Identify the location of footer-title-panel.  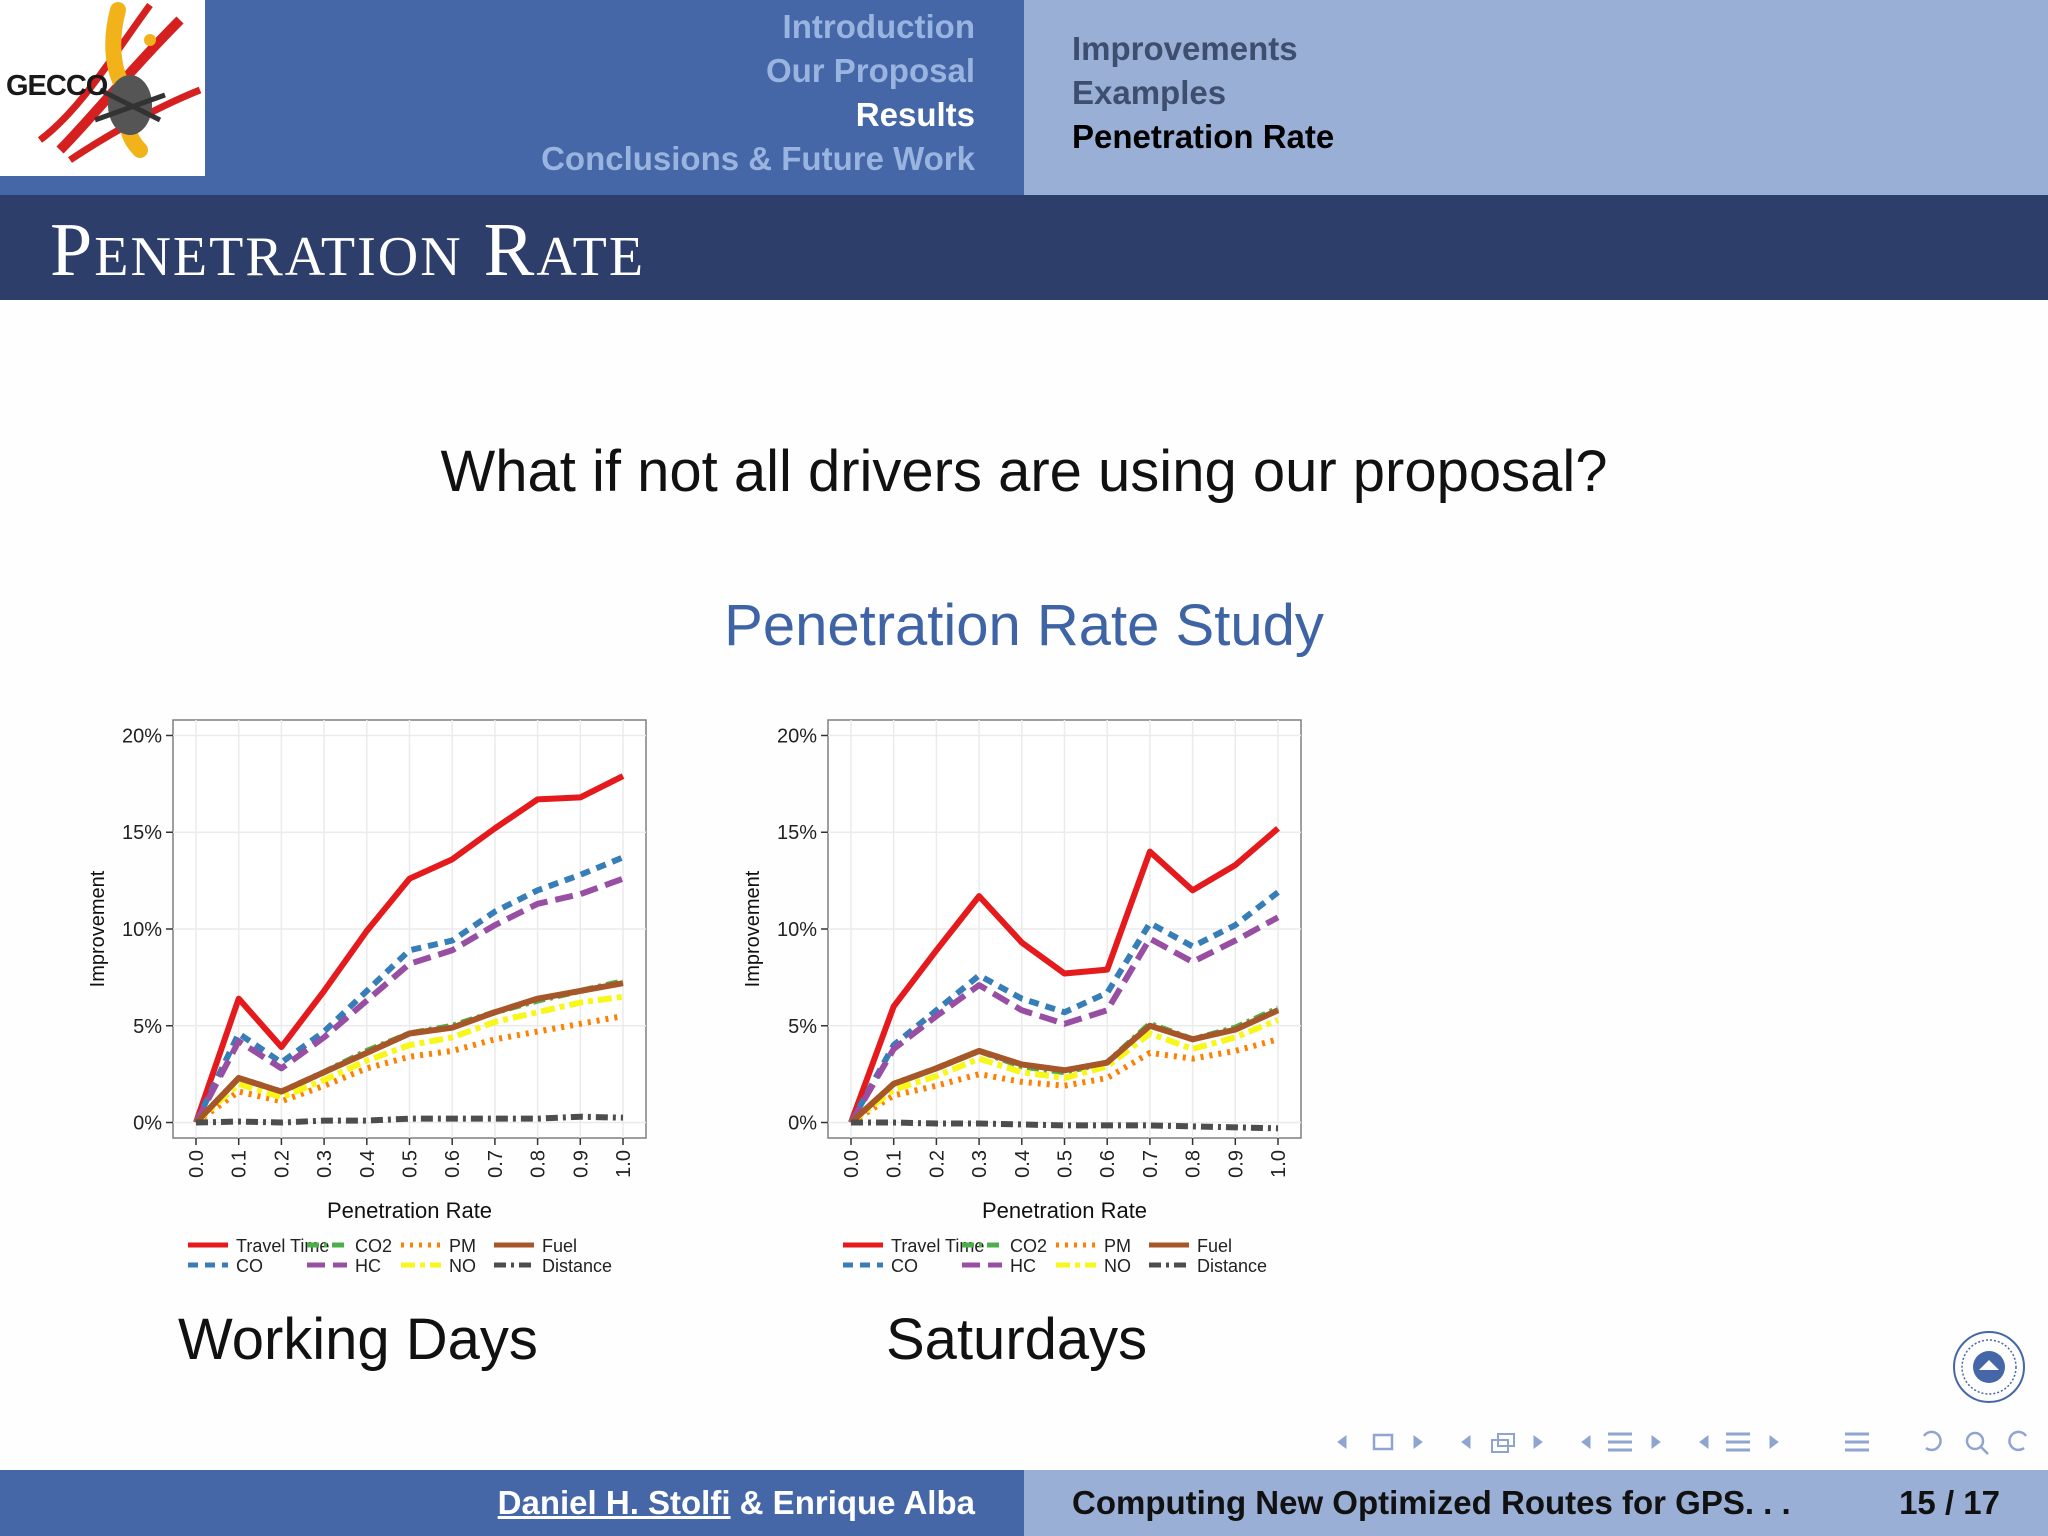
(1536, 1503).